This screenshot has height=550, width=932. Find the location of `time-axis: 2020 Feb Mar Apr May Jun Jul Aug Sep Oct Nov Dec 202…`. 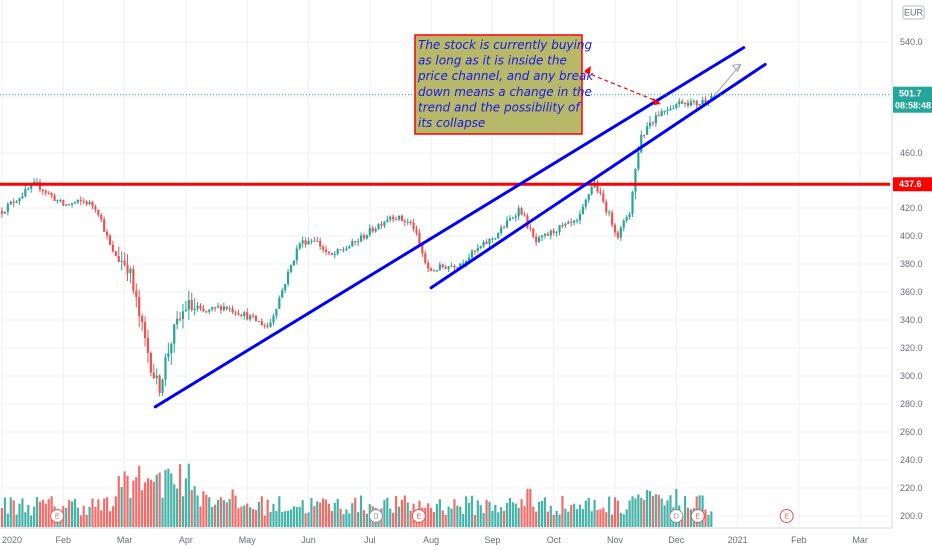

time-axis: 2020 Feb Mar Apr May Jun Jul Aug Sep Oct Nov Dec 202… is located at coordinates (466, 538).